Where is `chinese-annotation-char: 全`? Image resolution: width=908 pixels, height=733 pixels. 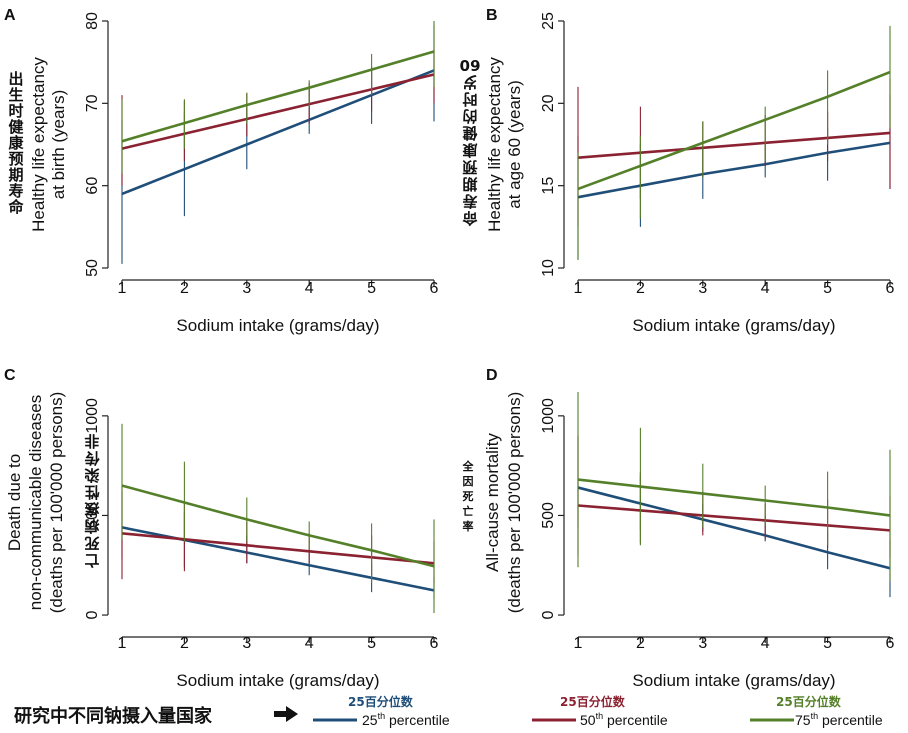
chinese-annotation-char: 全 is located at coordinates (468, 466).